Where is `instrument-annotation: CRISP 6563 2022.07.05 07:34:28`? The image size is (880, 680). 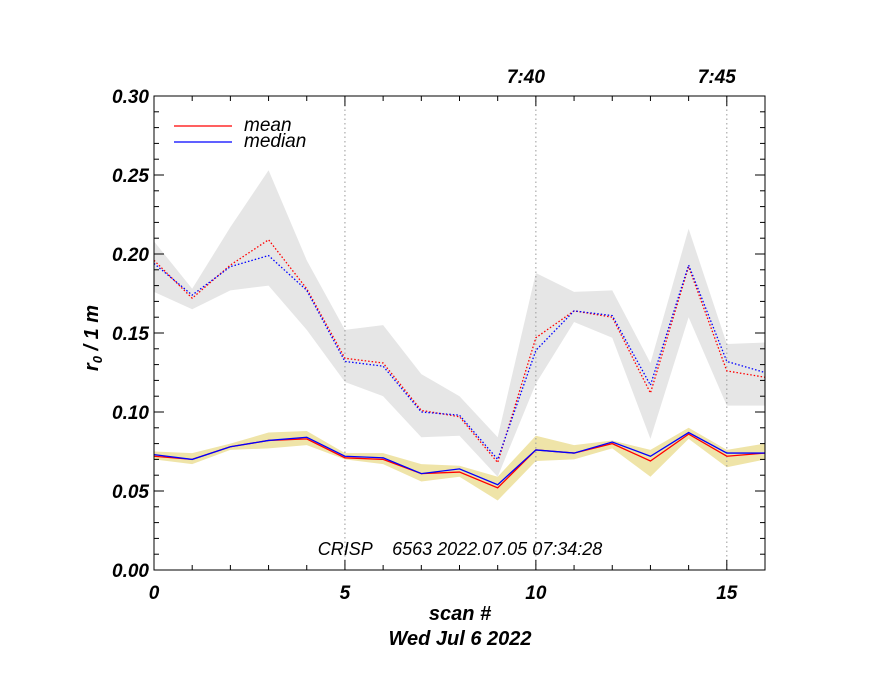 instrument-annotation: CRISP 6563 2022.07.05 07:34:28 is located at coordinates (460, 549).